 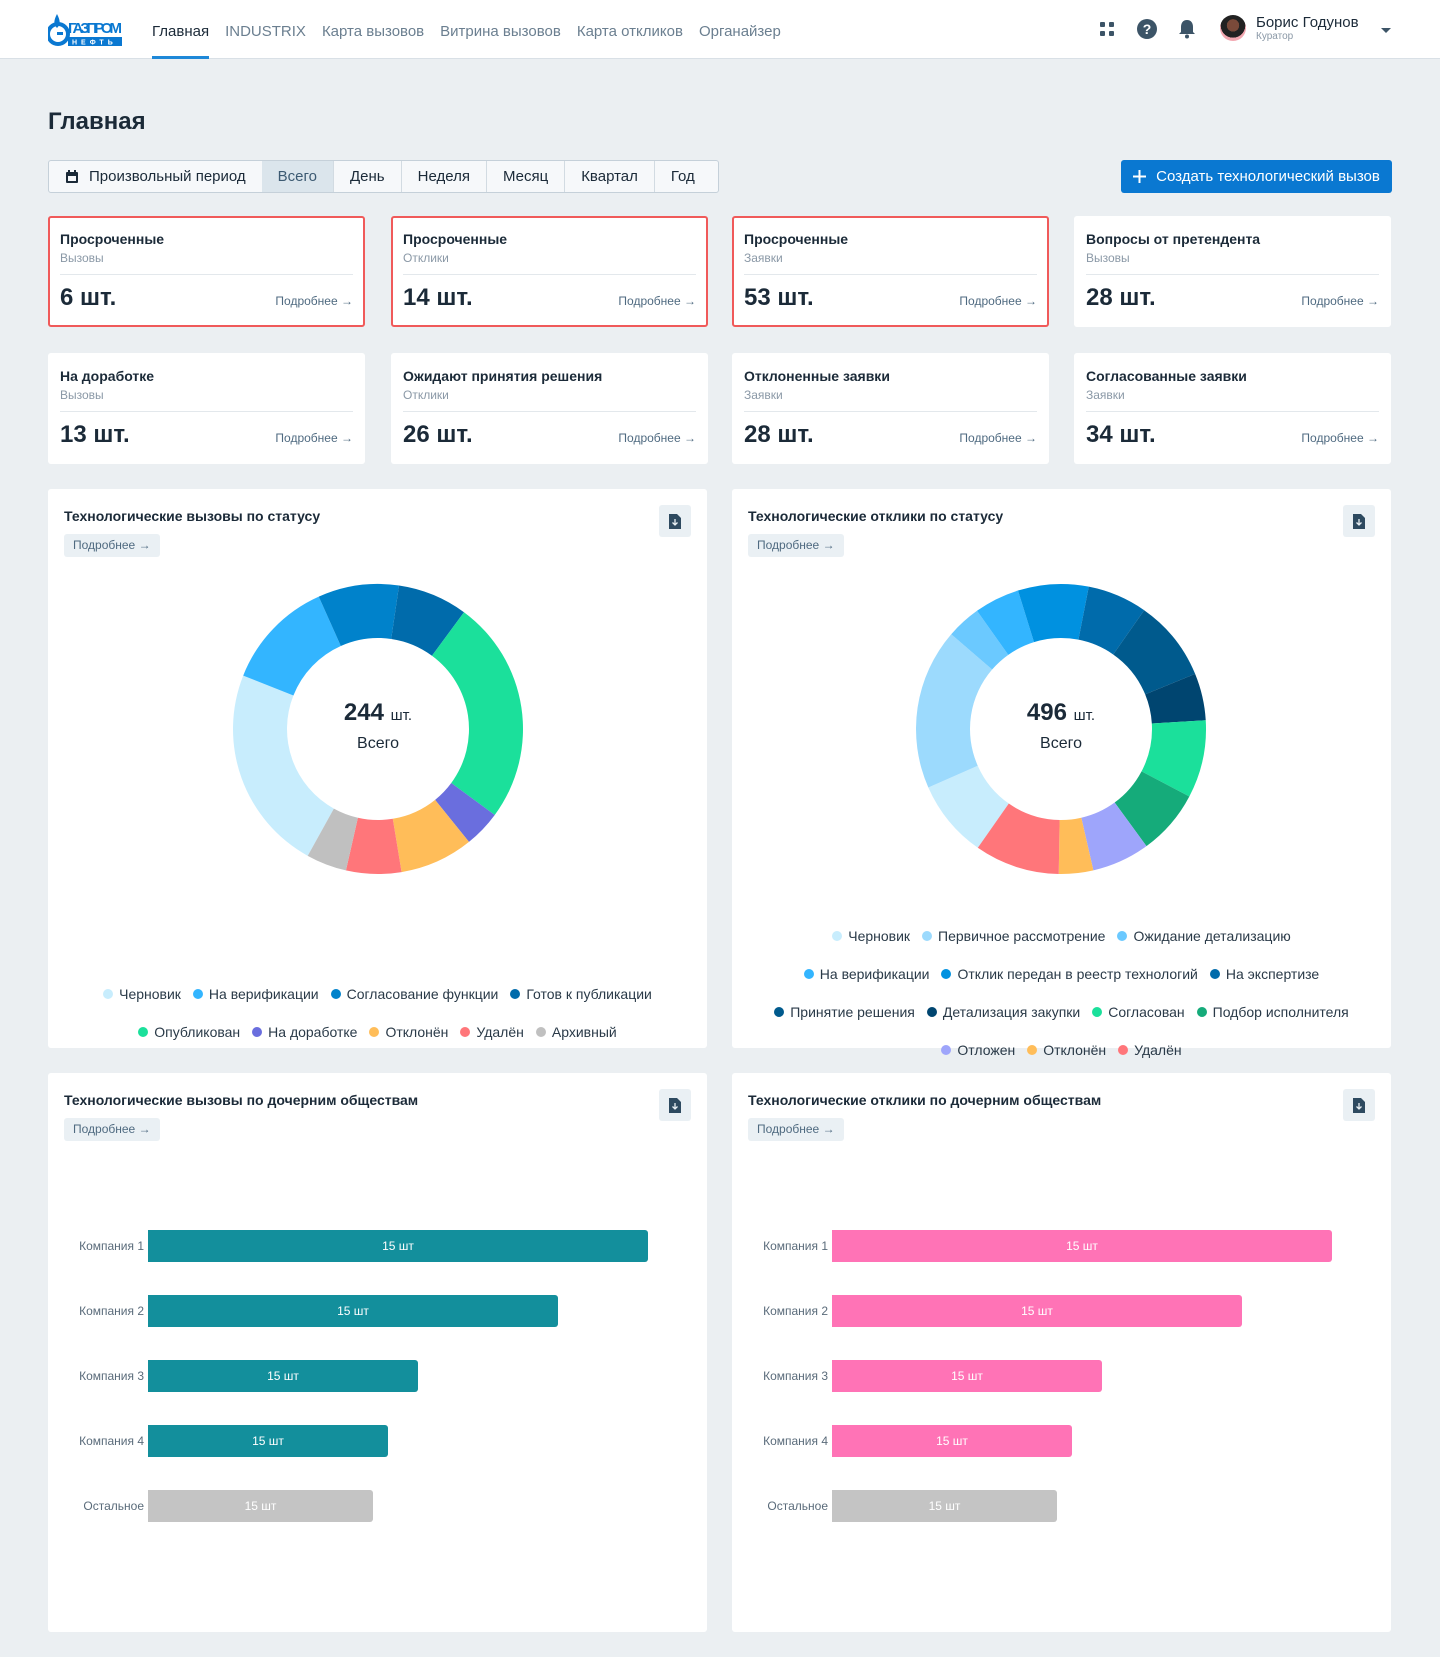 What do you see at coordinates (368, 176) in the screenshot?
I see `period-day: День` at bounding box center [368, 176].